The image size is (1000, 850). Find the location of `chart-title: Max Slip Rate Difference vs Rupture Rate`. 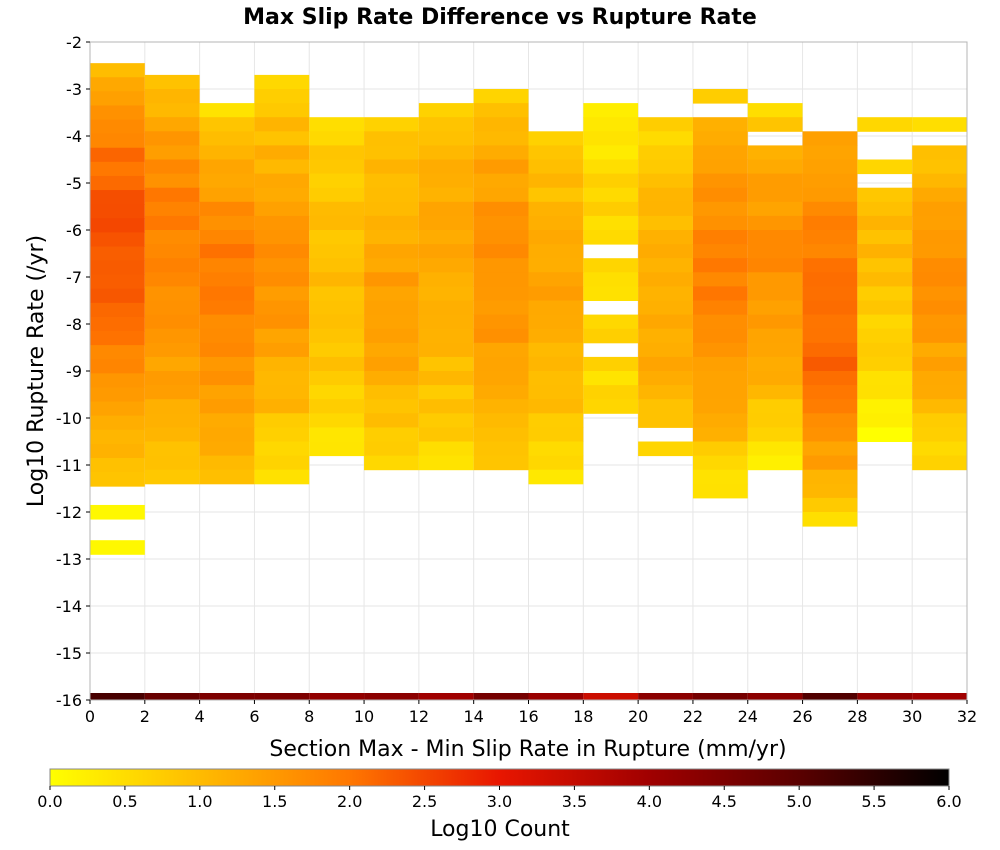

chart-title: Max Slip Rate Difference vs Rupture Rate is located at coordinates (500, 17).